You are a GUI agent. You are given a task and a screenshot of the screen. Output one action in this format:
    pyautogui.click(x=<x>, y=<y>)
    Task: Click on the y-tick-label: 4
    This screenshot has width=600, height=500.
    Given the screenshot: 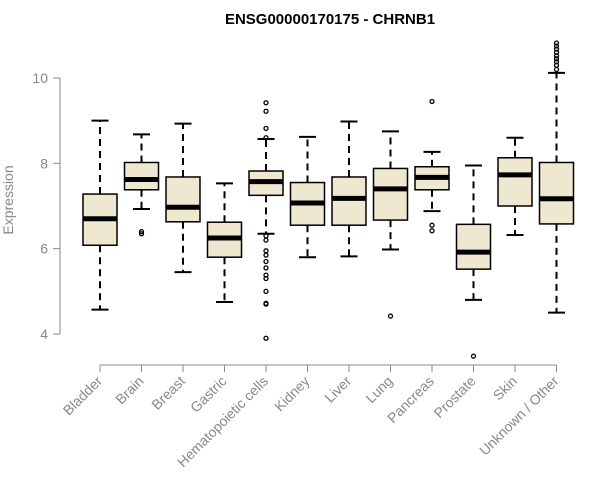 What is the action you would take?
    pyautogui.click(x=44, y=334)
    